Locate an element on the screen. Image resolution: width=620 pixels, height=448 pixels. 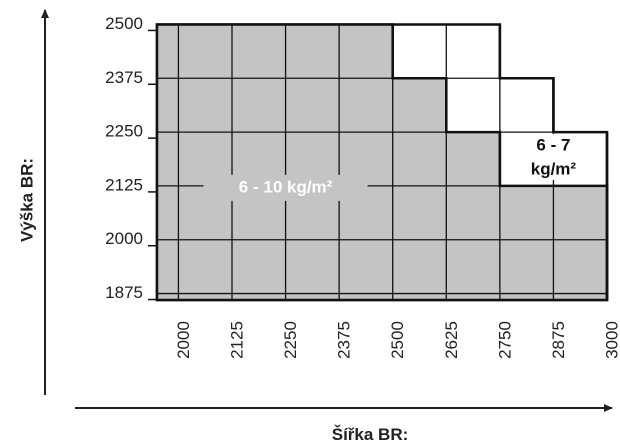
y-tick-label: 1875 is located at coordinates (124, 292).